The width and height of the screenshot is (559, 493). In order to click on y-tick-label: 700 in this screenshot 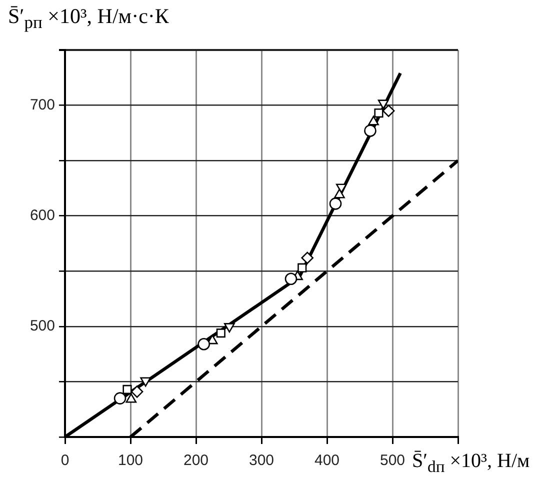, I will do `click(42, 105)`.